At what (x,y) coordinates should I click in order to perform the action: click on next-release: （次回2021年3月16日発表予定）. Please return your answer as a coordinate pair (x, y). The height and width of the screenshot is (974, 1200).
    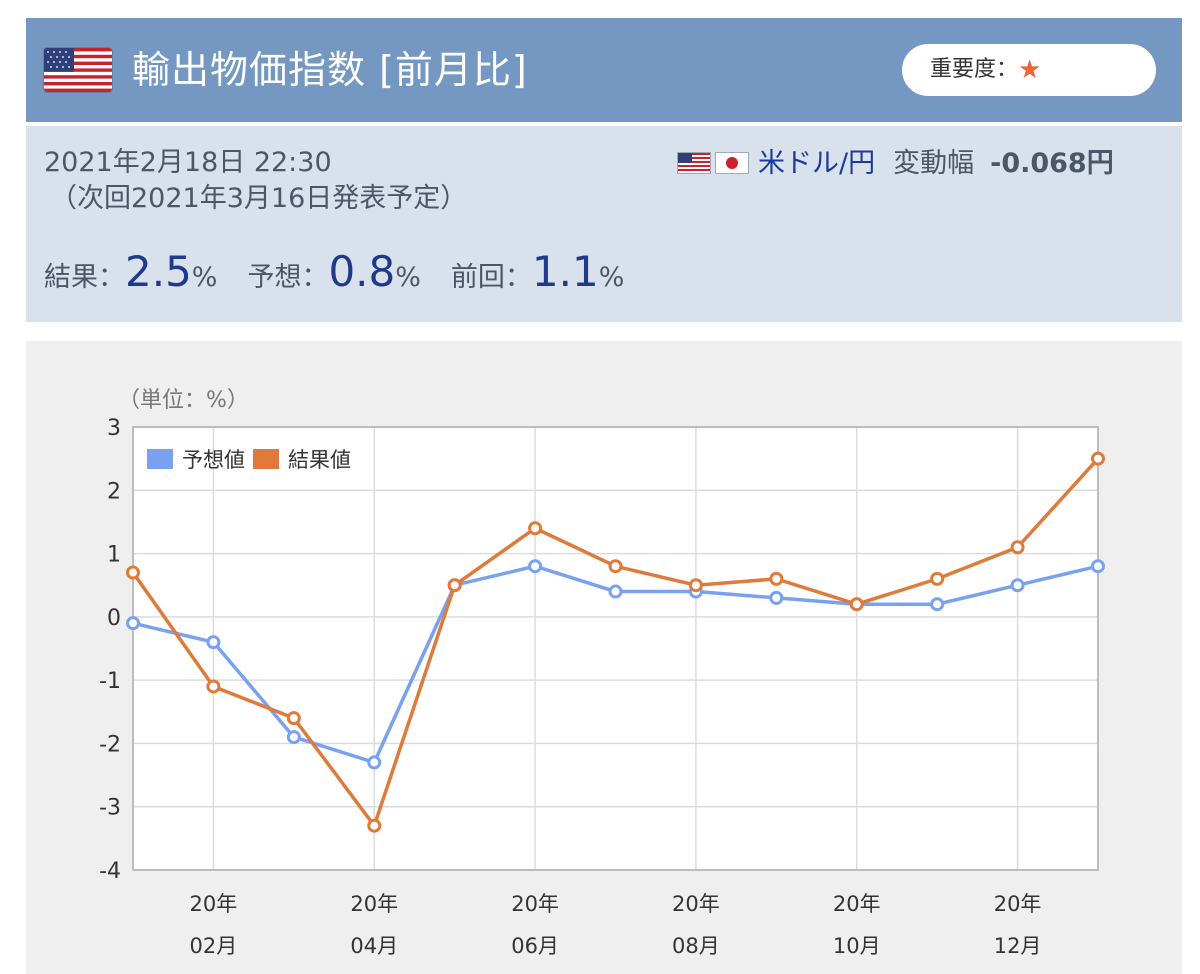
    Looking at the image, I should click on (259, 198).